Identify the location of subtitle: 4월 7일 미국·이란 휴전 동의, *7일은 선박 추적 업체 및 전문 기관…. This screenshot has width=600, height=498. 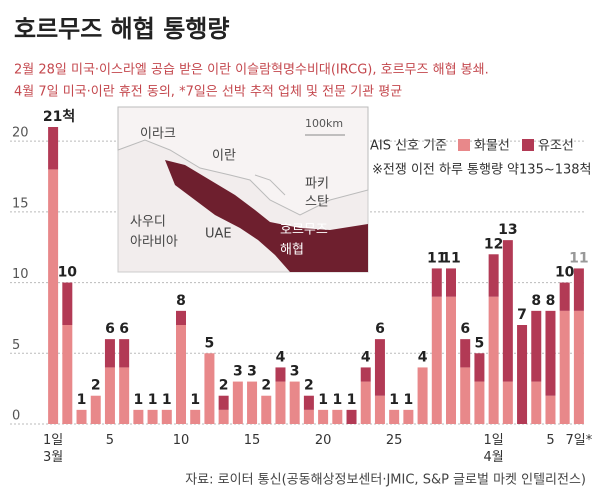
(208, 92).